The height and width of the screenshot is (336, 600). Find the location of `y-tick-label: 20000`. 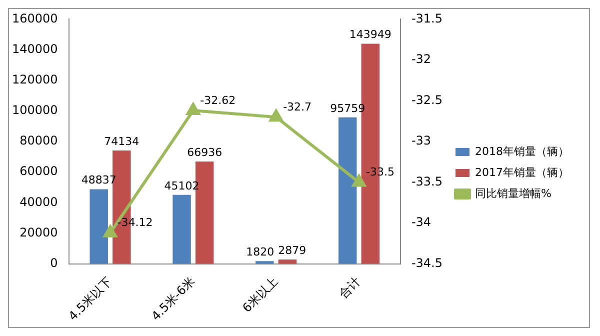

y-tick-label: 20000 is located at coordinates (39, 232).